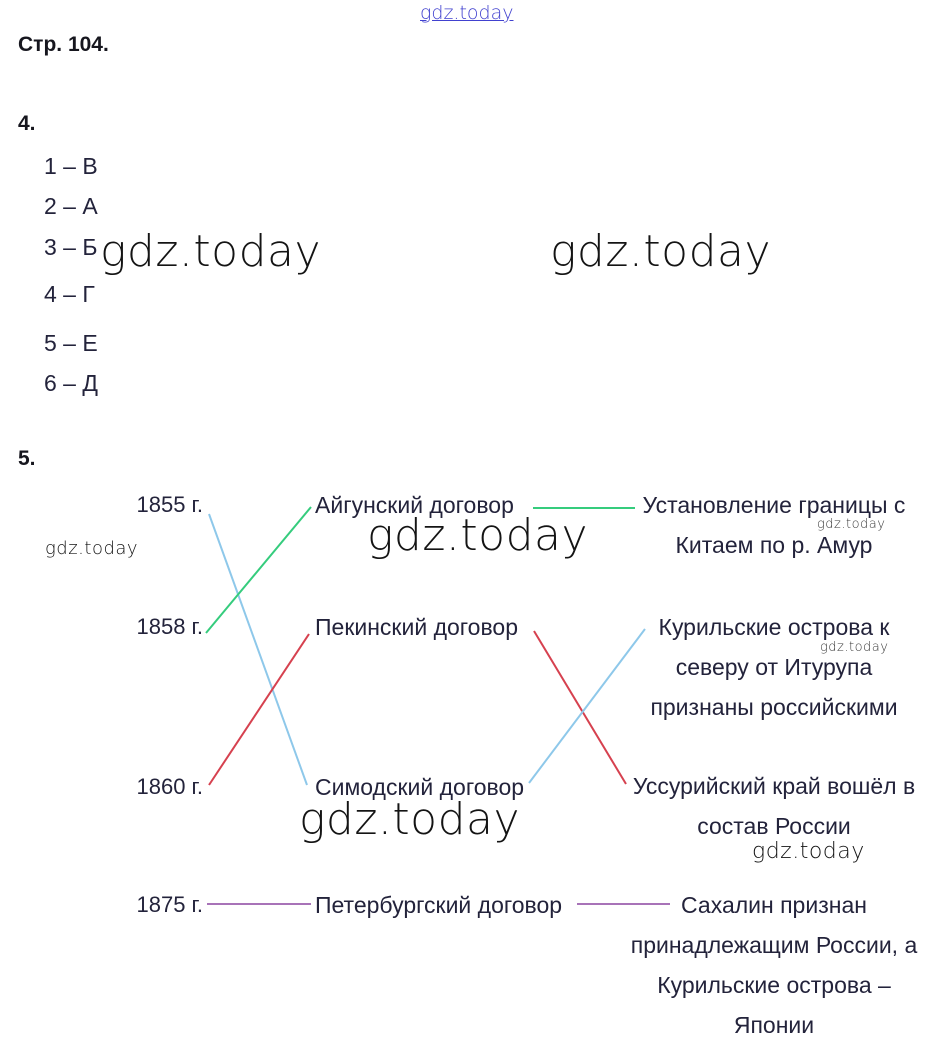 Image resolution: width=928 pixels, height=1049 pixels. I want to click on result-line: Уссурийский край вошёл в, so click(774, 786).